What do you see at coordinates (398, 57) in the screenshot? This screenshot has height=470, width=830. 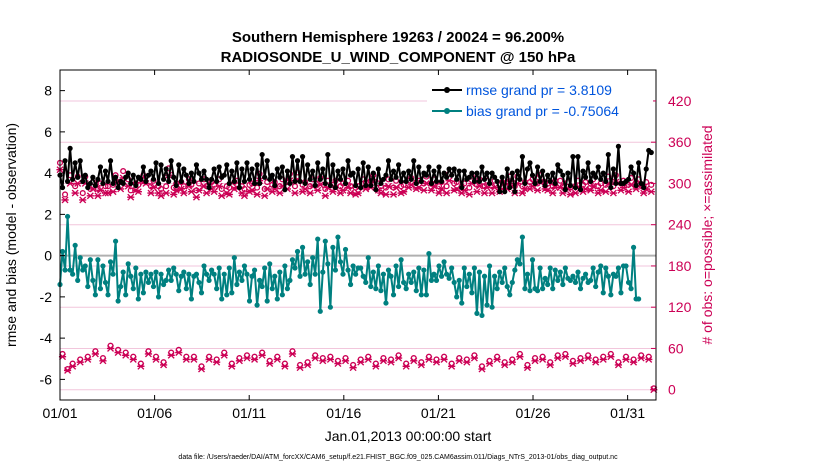 I see `chart-subtitle: RADIOSONDE_U_WIND_COMPONENT @ 150 hPa` at bounding box center [398, 57].